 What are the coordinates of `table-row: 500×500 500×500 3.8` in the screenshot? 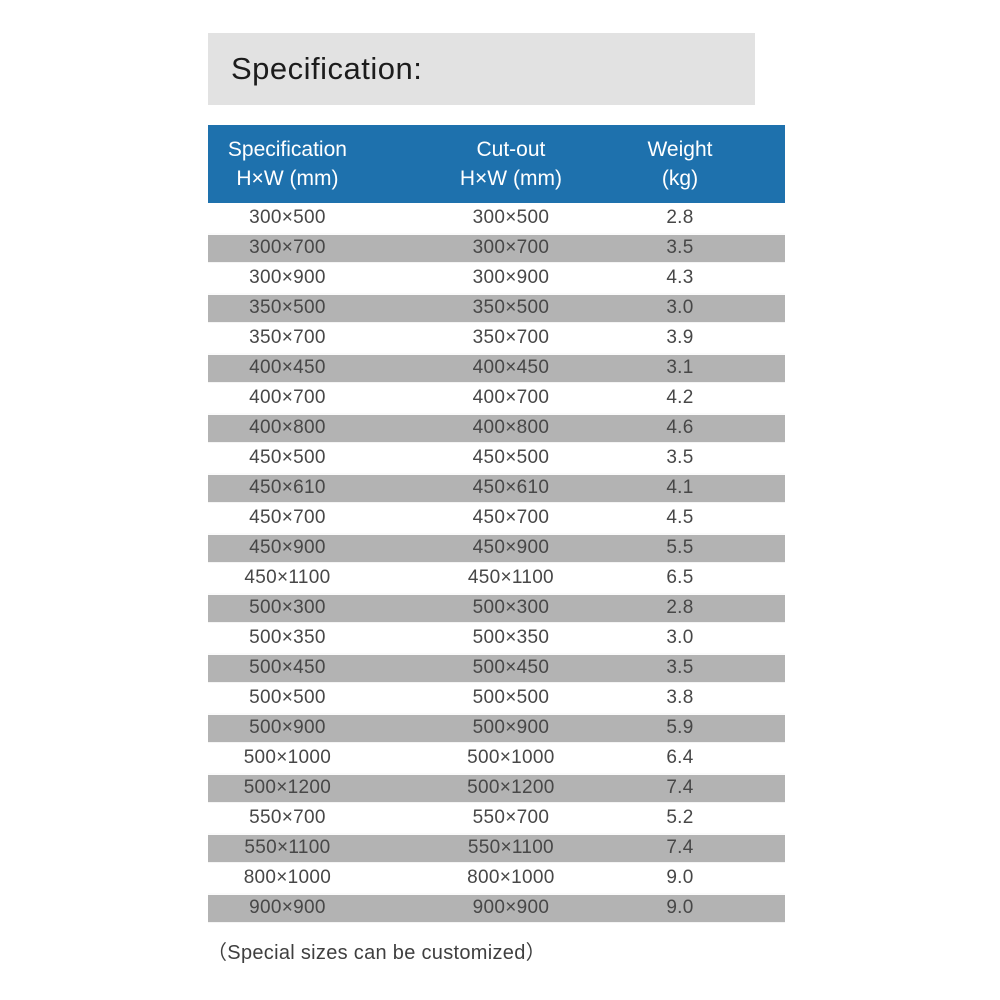 It's located at (496, 698).